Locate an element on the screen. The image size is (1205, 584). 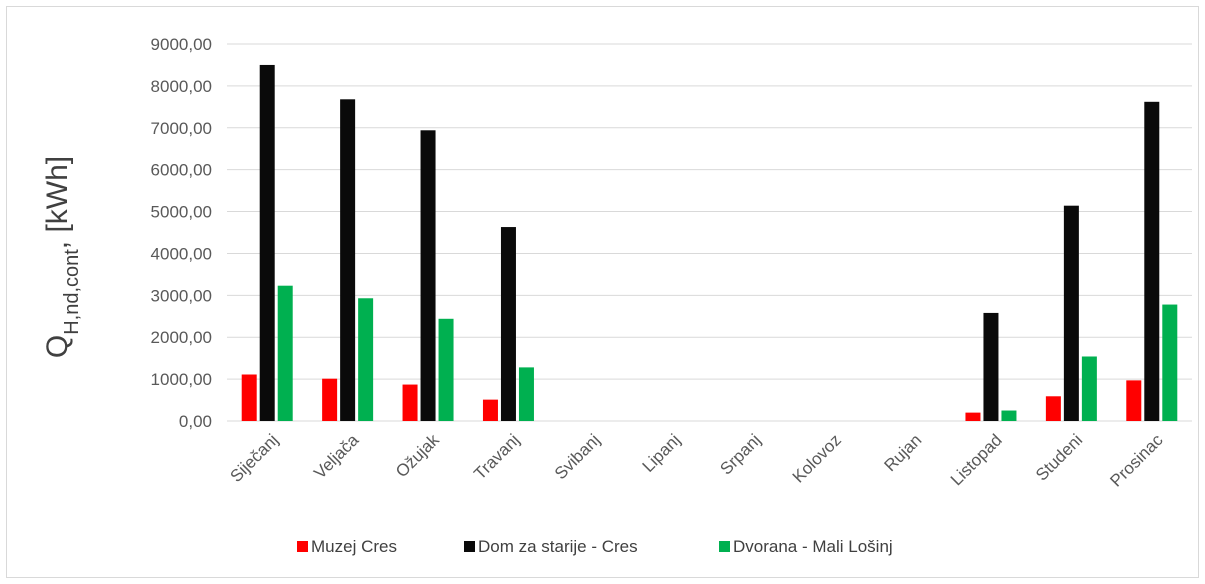
y-tick-label: 6000,00 is located at coordinates (181, 170).